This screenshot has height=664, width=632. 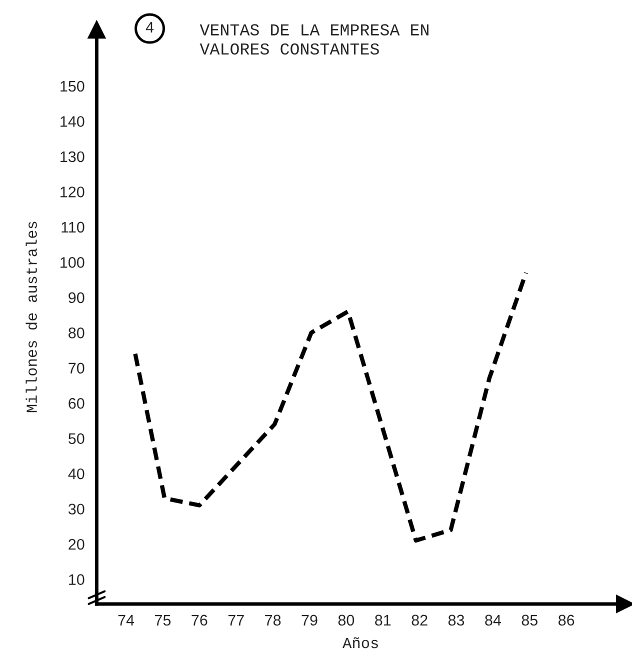 I want to click on annotation: 4, so click(x=150, y=27).